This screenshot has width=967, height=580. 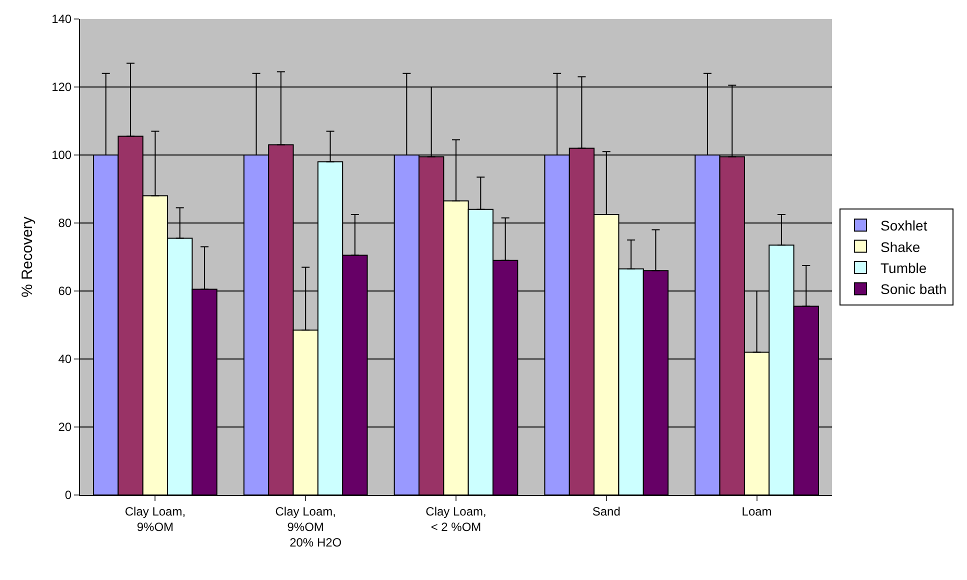 I want to click on y-tick-label: 80, so click(x=65, y=223).